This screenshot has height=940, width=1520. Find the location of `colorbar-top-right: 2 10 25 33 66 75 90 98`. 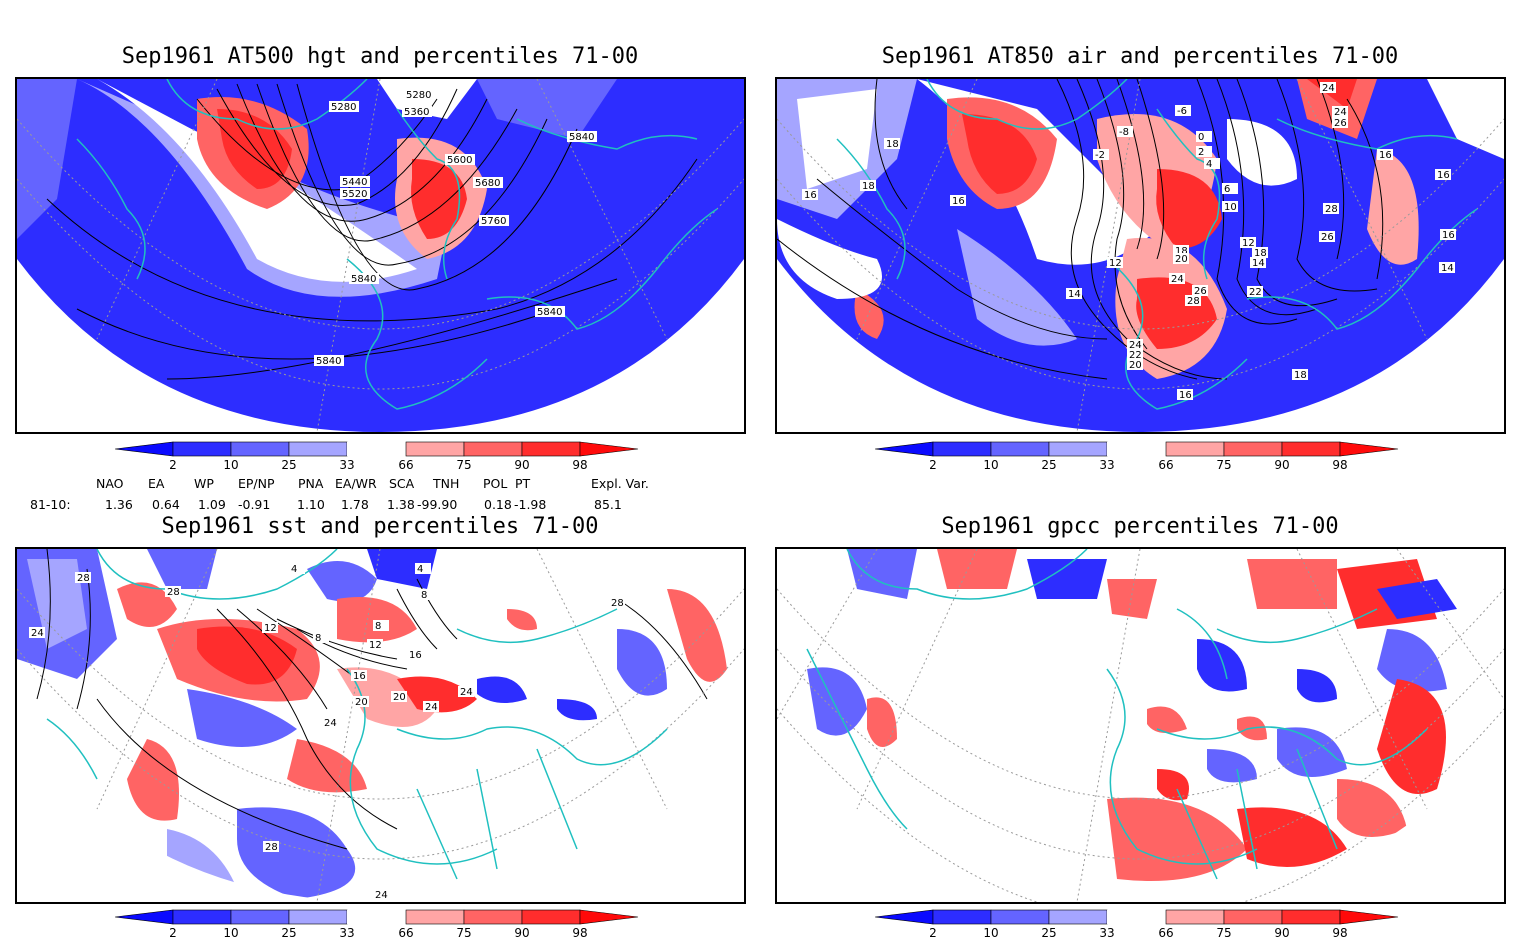

colorbar-top-right: 2 10 25 33 66 75 90 98 is located at coordinates (1137, 456).